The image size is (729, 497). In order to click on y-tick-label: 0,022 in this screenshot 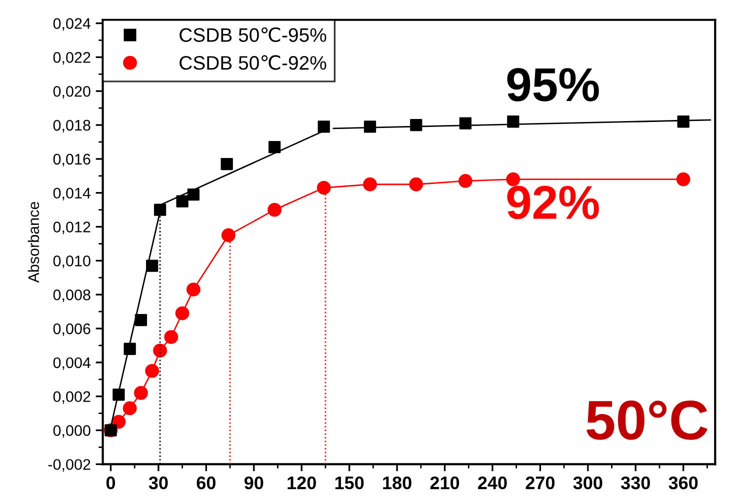, I will do `click(71, 58)`.